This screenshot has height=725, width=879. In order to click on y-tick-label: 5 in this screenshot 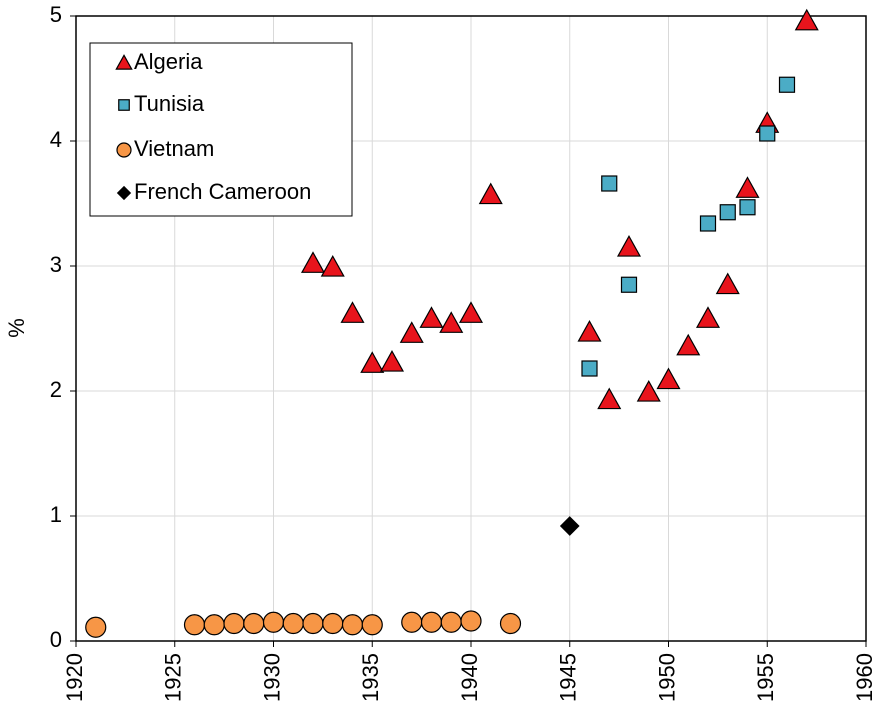, I will do `click(56, 14)`.